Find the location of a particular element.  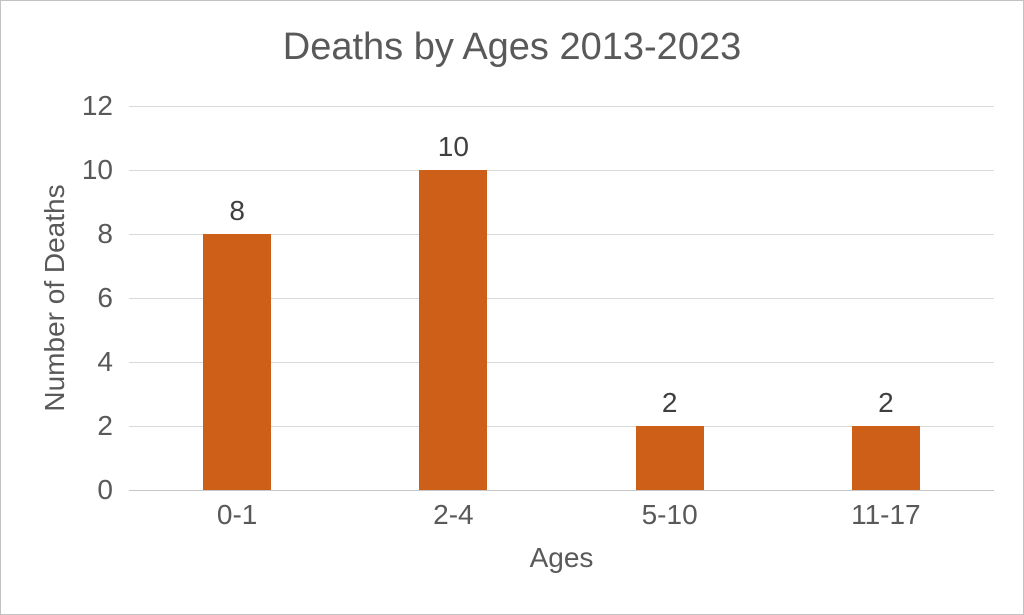

y-tick-label-2: 2 is located at coordinates (105, 425).